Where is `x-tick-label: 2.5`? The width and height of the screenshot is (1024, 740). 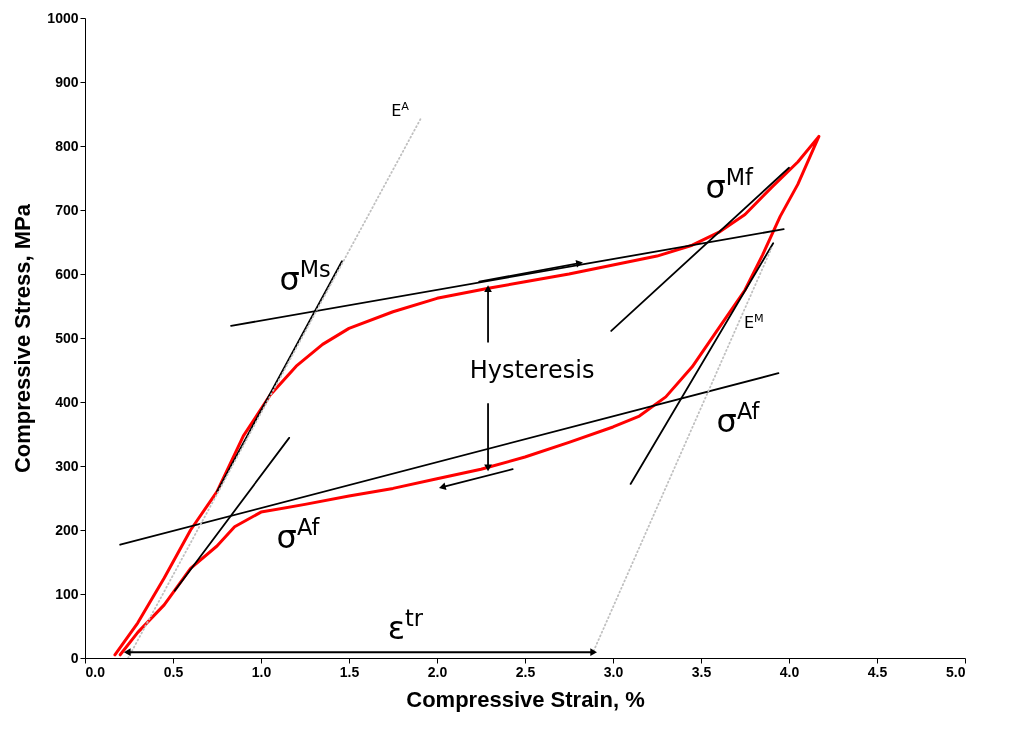 x-tick-label: 2.5 is located at coordinates (525, 671).